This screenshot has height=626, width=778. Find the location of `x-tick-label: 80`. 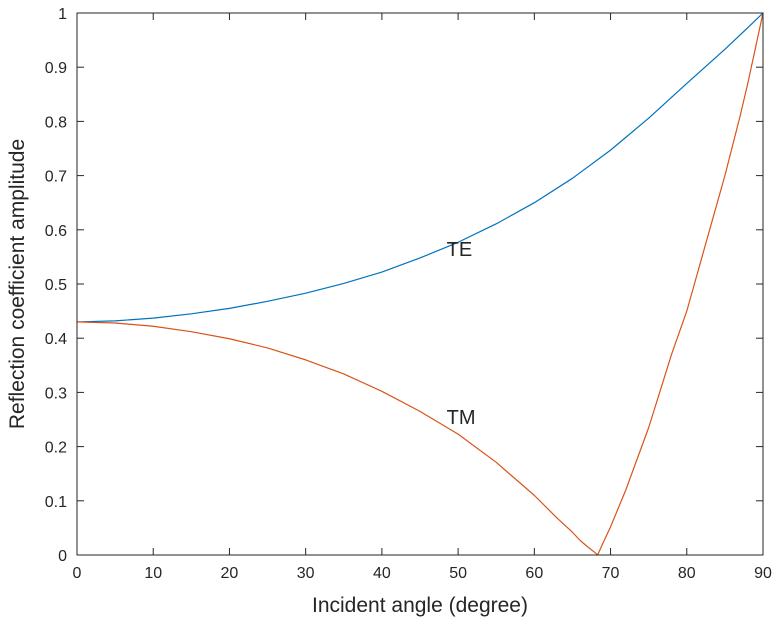

x-tick-label: 80 is located at coordinates (687, 573).